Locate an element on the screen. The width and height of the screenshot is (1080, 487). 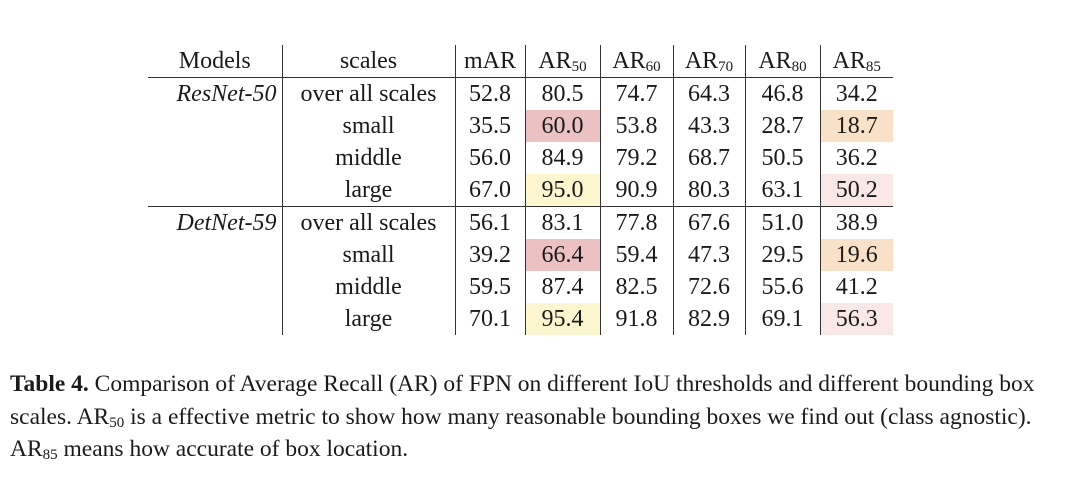
table-row: large 67.0 95.0 90.9 80.3 63.1 50.2 is located at coordinates (520, 190).